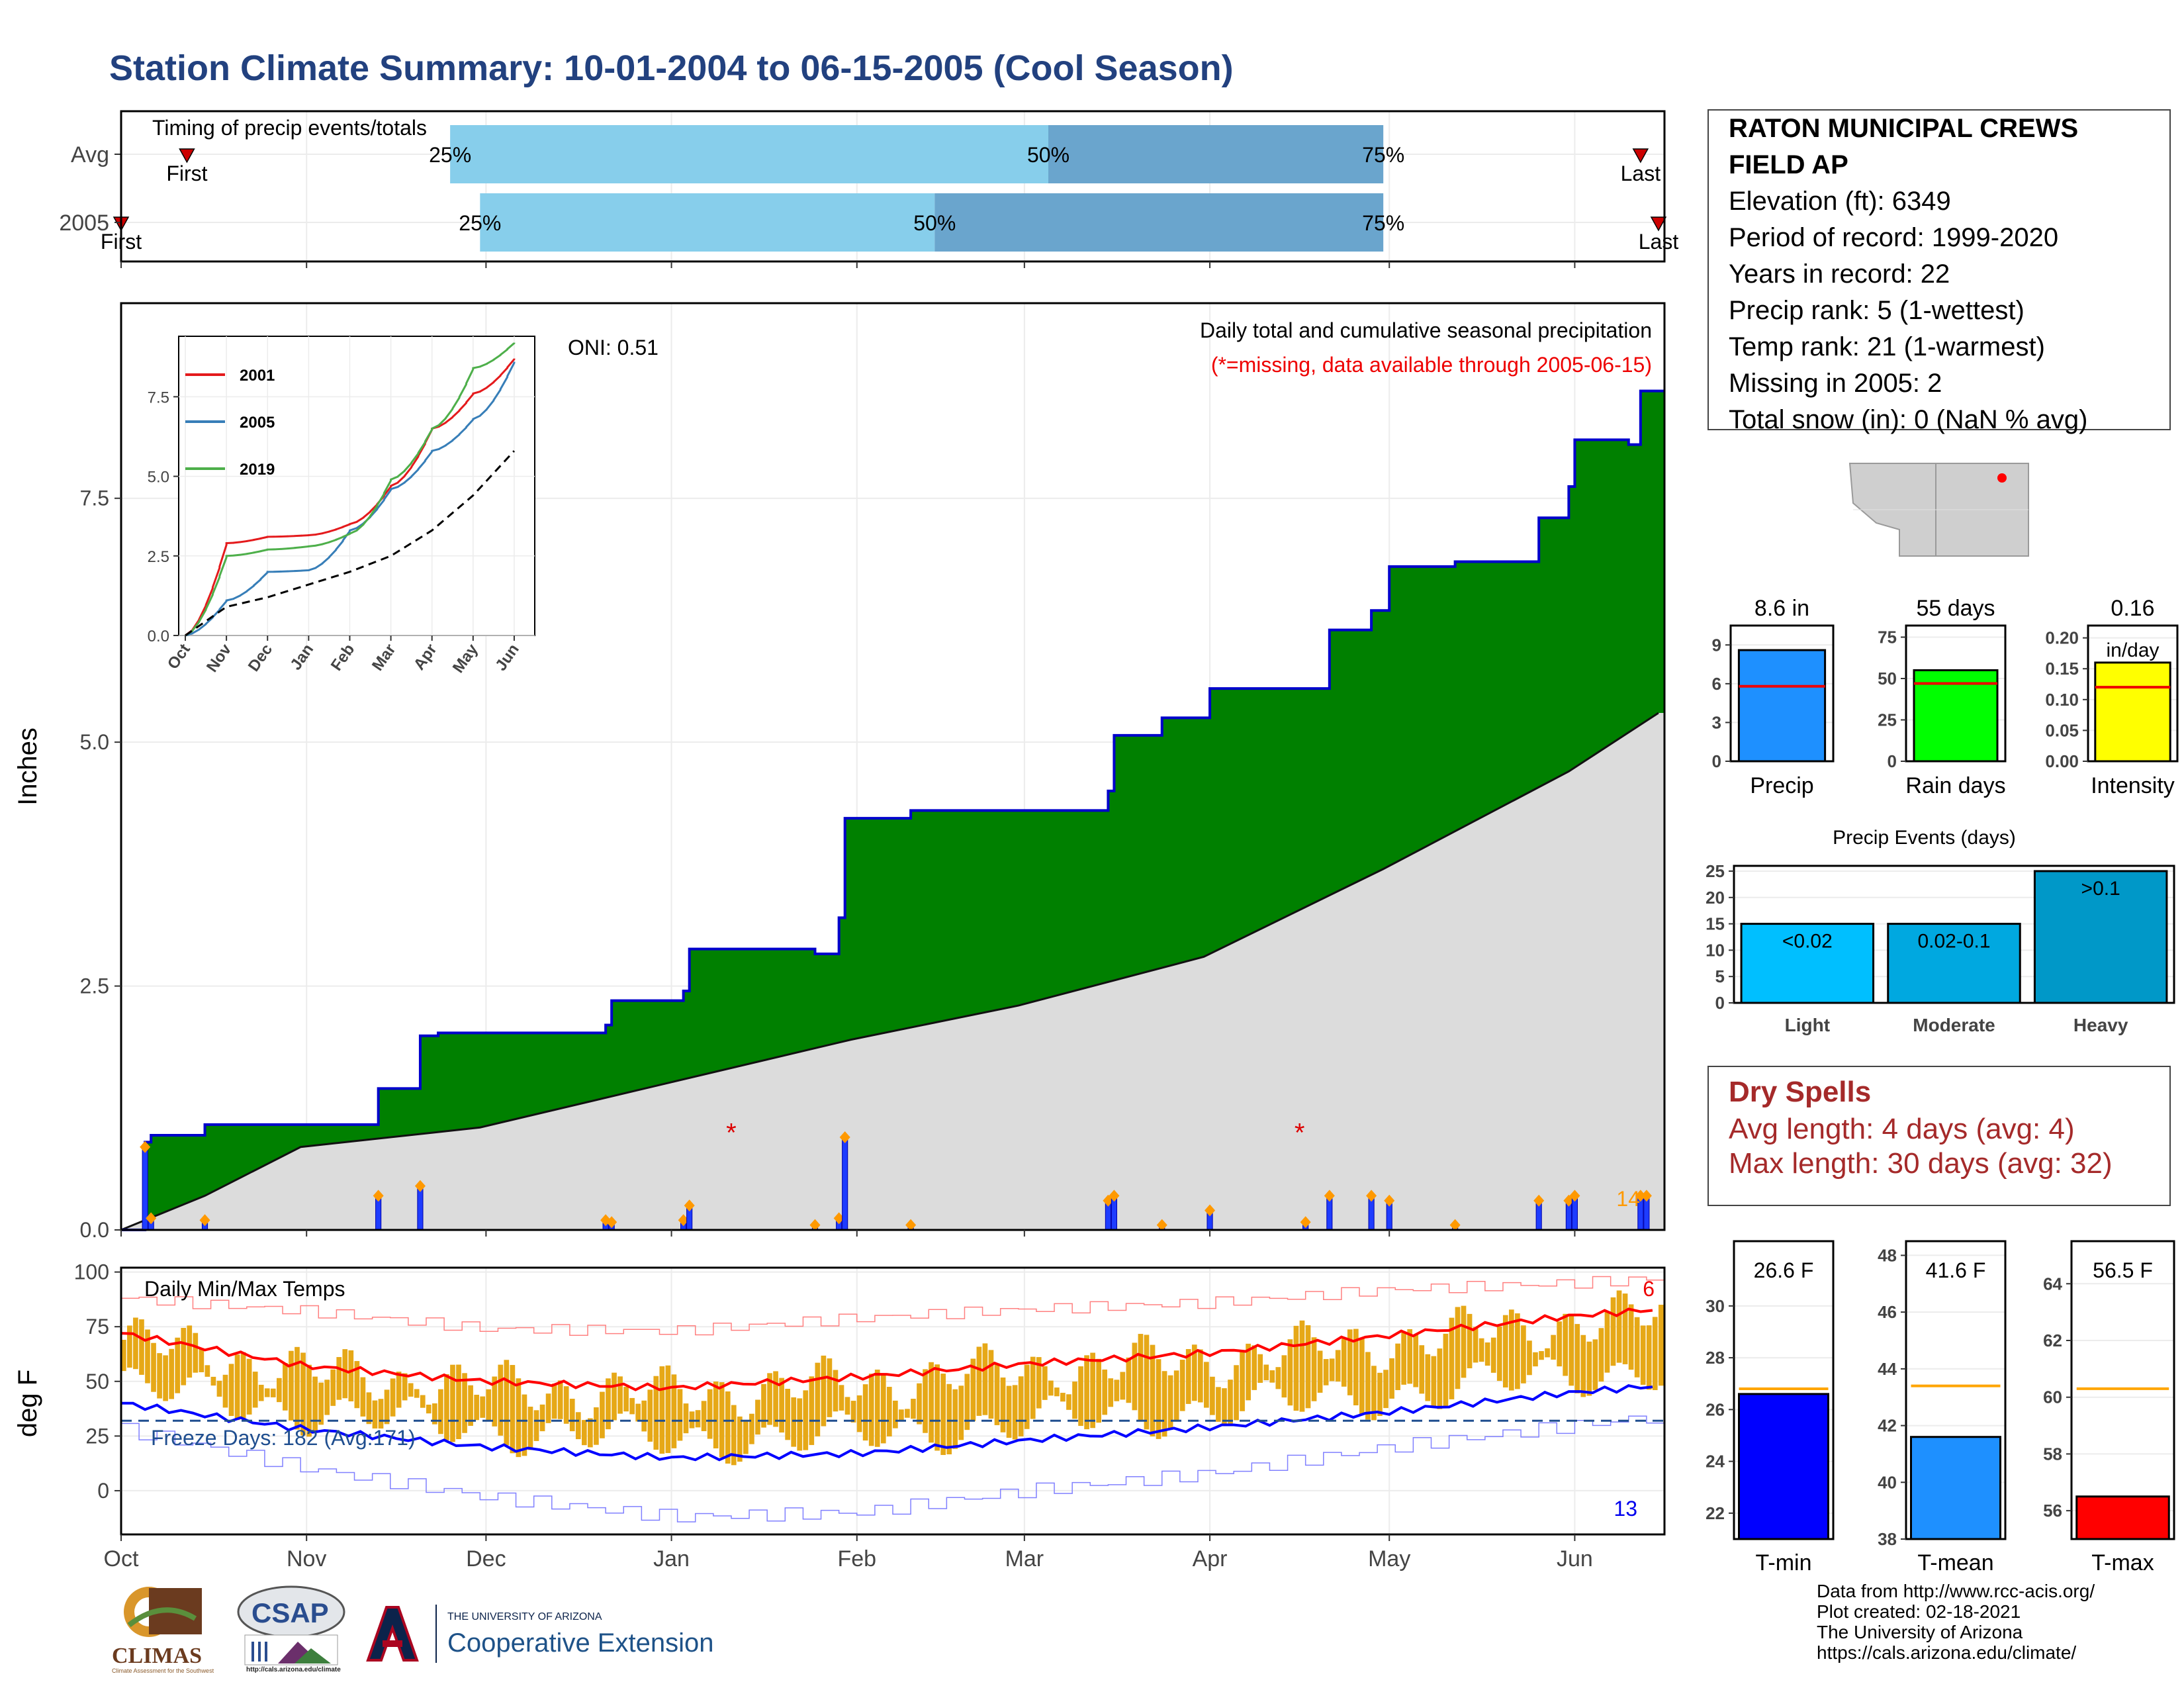 The image size is (2184, 1688). I want to click on temp-ytick-label: 75, so click(97, 1326).